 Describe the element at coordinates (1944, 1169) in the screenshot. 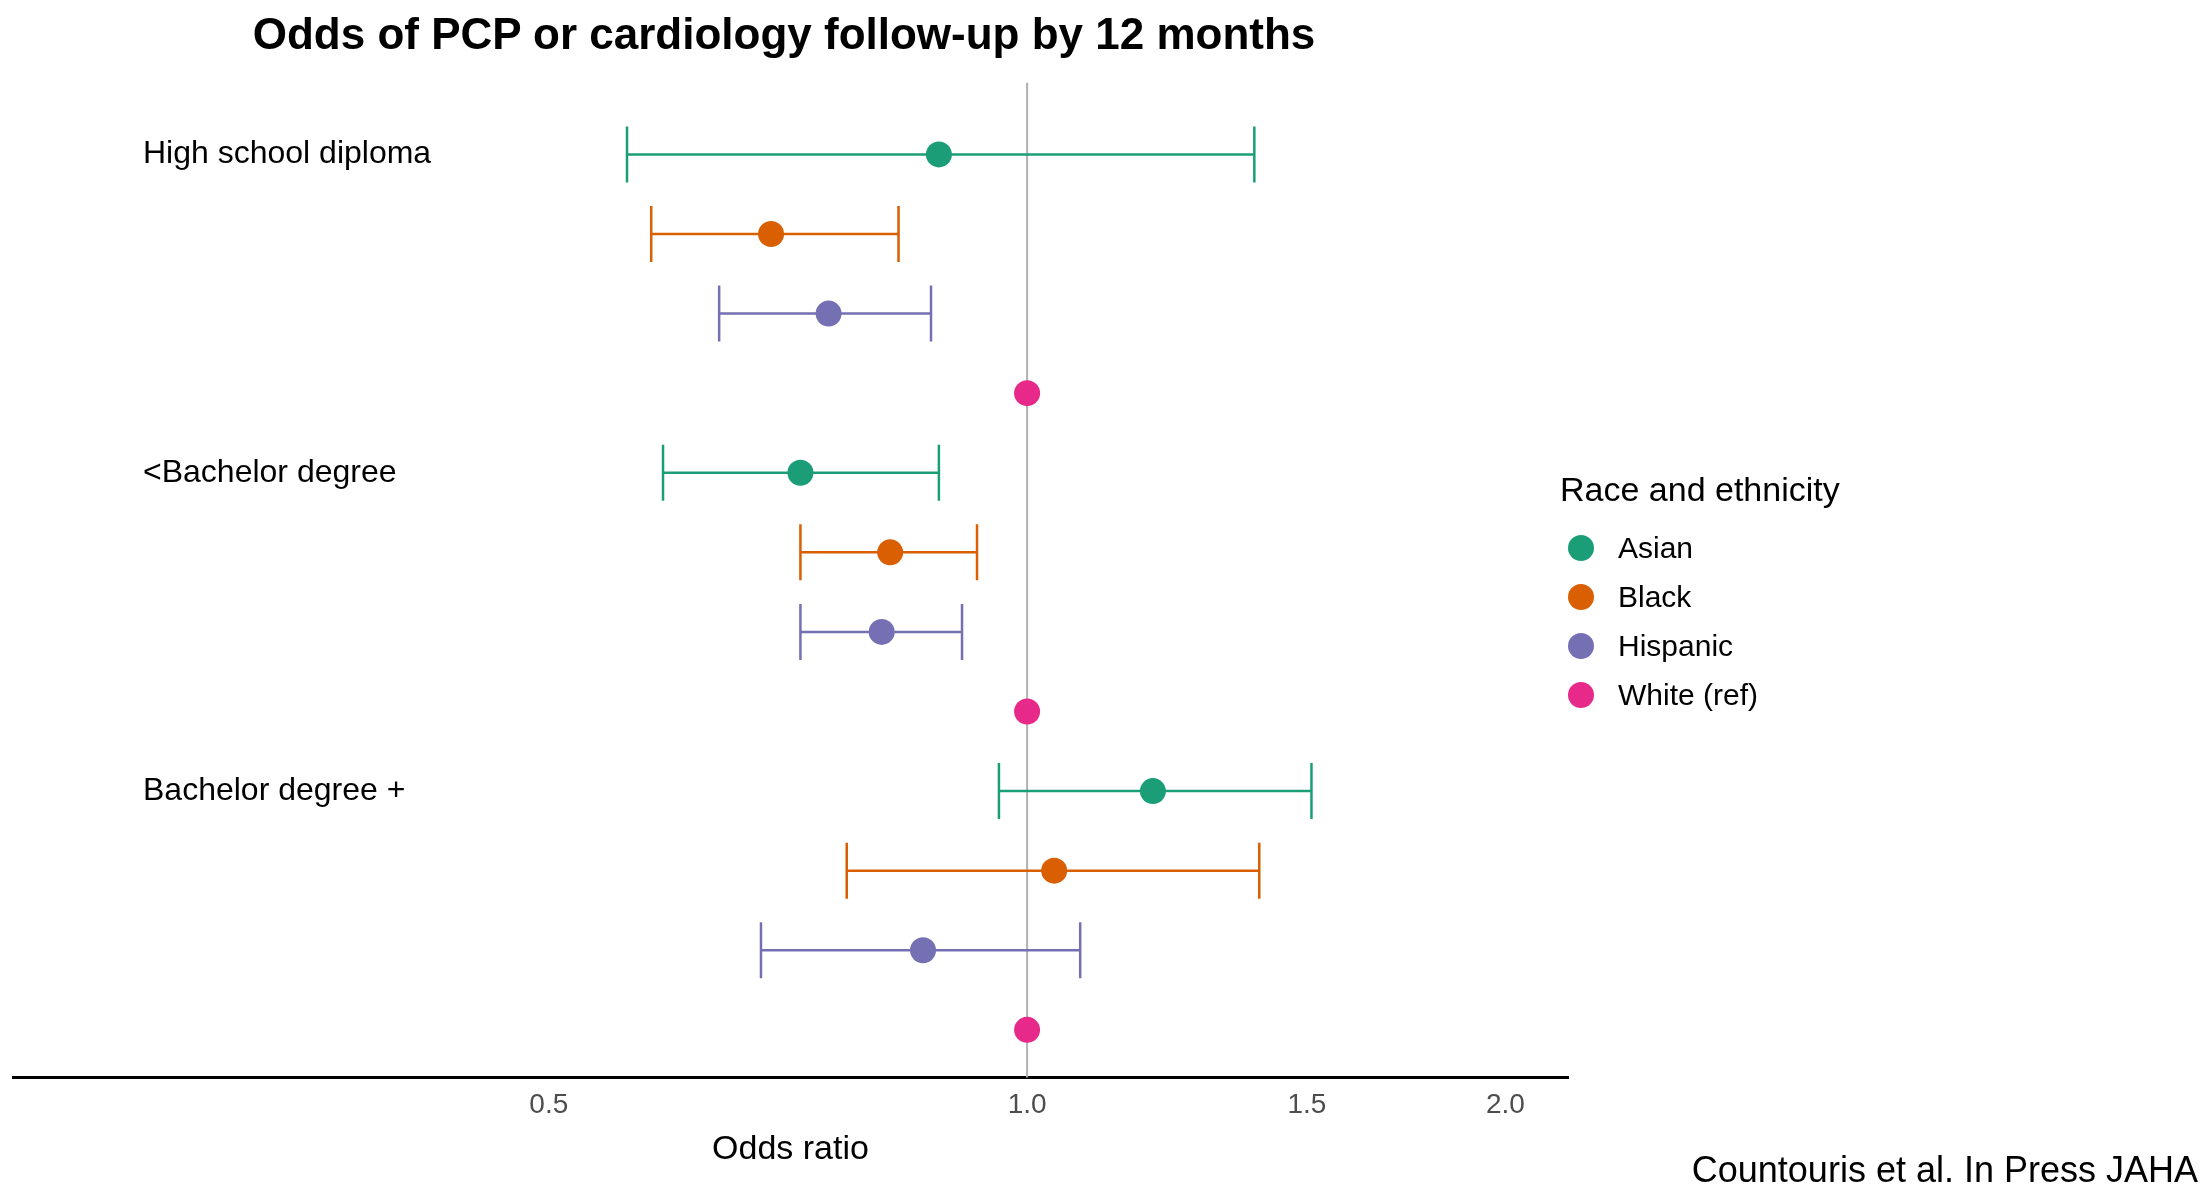

I see `text: Countouris et al. In Press JAHA` at that location.